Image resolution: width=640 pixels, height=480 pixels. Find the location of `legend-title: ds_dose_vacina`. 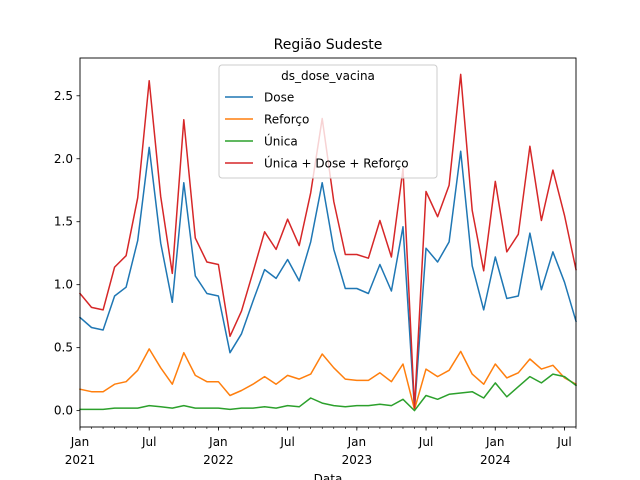

legend-title: ds_dose_vacina is located at coordinates (328, 76).